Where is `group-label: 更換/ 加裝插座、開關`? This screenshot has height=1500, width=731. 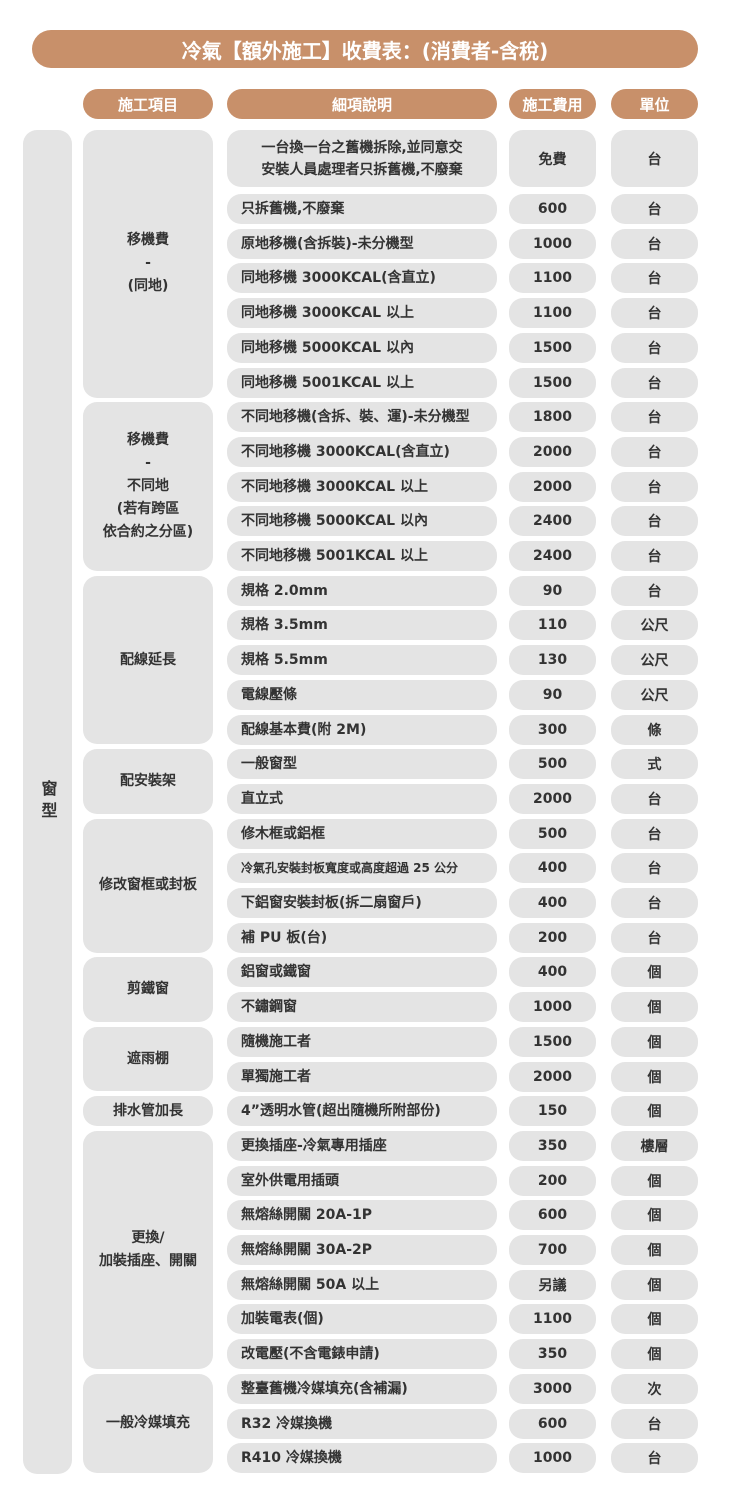
group-label: 更換/ 加裝插座、開關 is located at coordinates (148, 1250).